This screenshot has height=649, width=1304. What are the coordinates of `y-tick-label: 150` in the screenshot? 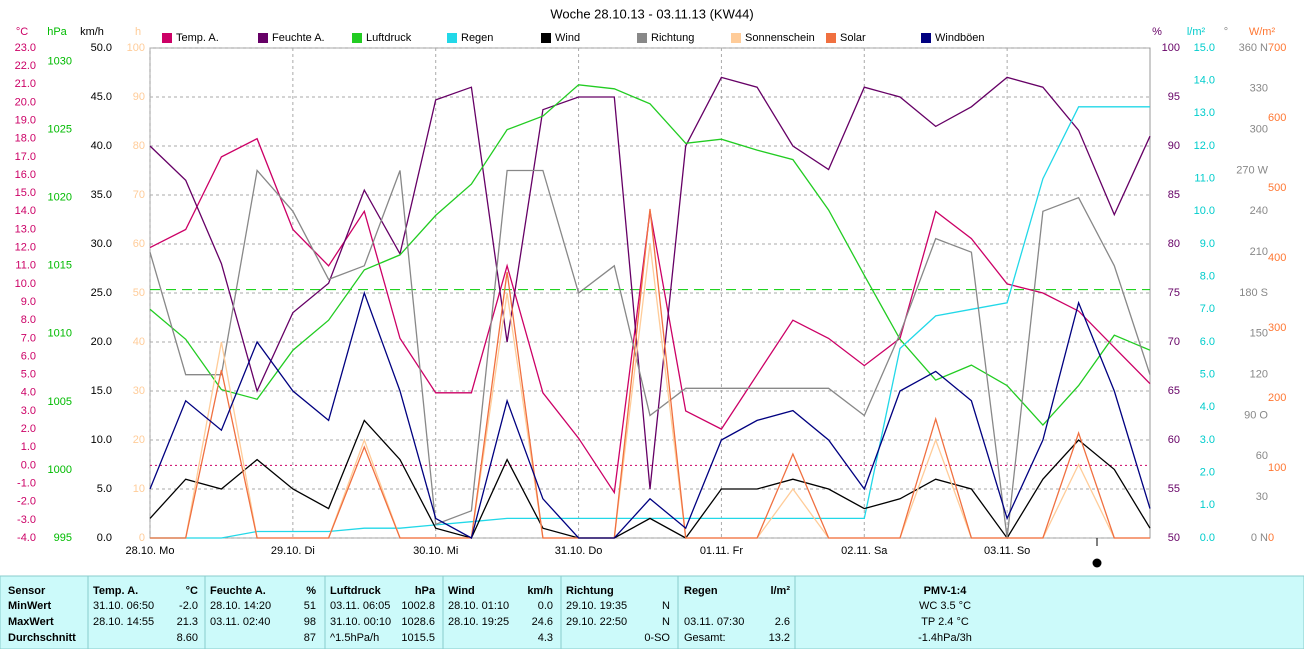 It's located at (1259, 334).